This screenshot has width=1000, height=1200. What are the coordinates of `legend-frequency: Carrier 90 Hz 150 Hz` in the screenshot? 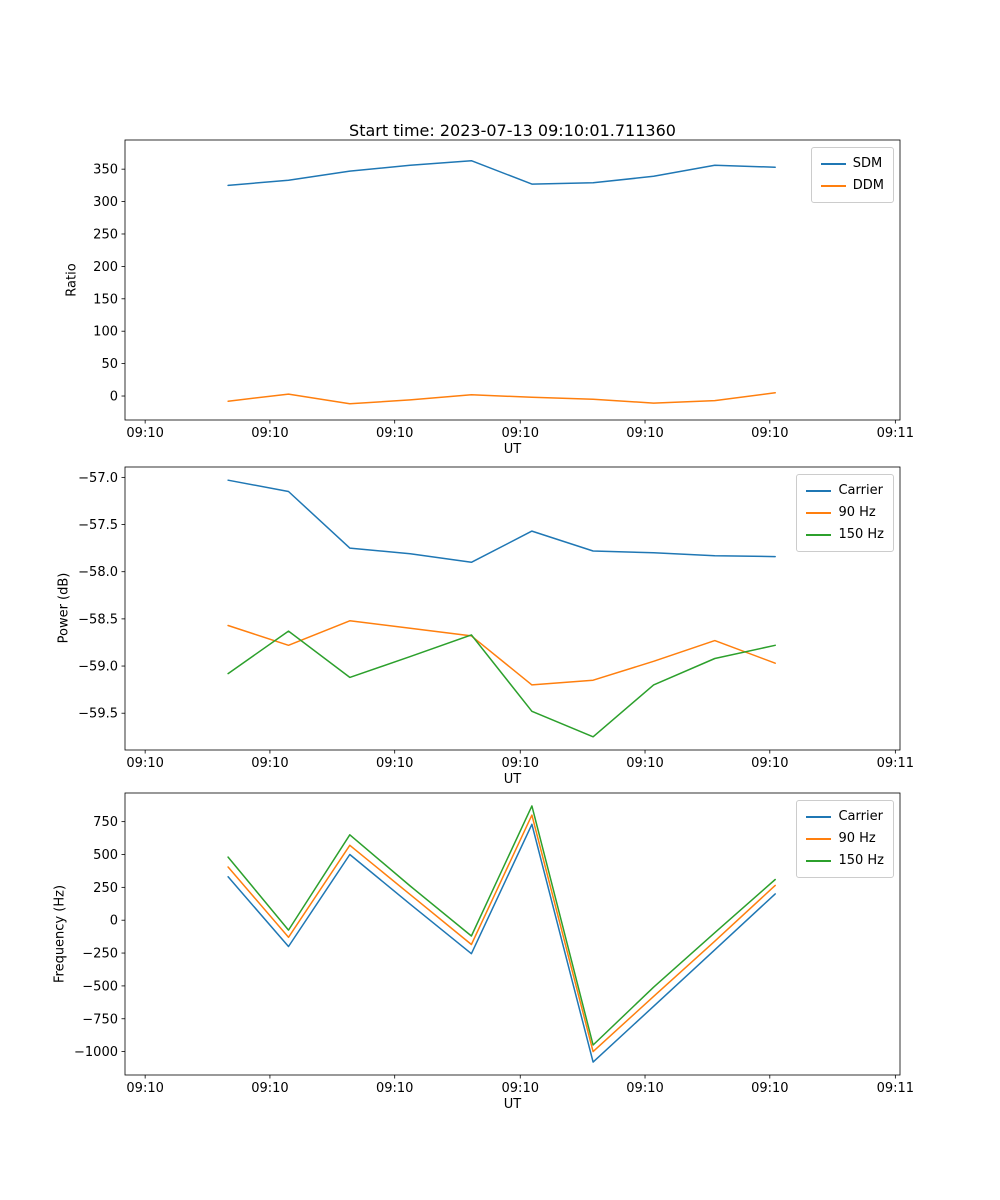 It's located at (845, 839).